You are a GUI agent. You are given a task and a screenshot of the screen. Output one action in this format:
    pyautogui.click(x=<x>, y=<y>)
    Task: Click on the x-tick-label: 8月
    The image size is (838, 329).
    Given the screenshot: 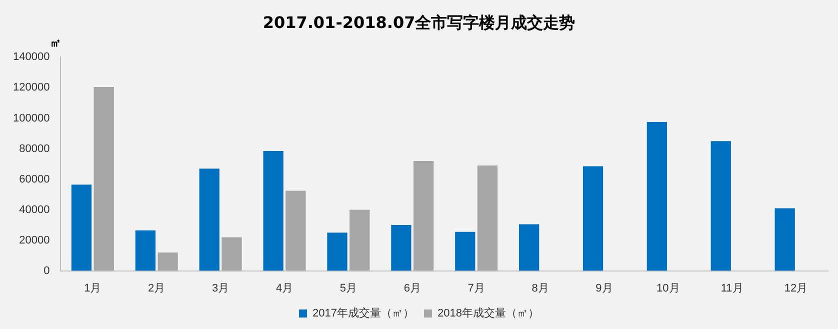 What is the action you would take?
    pyautogui.click(x=540, y=288)
    